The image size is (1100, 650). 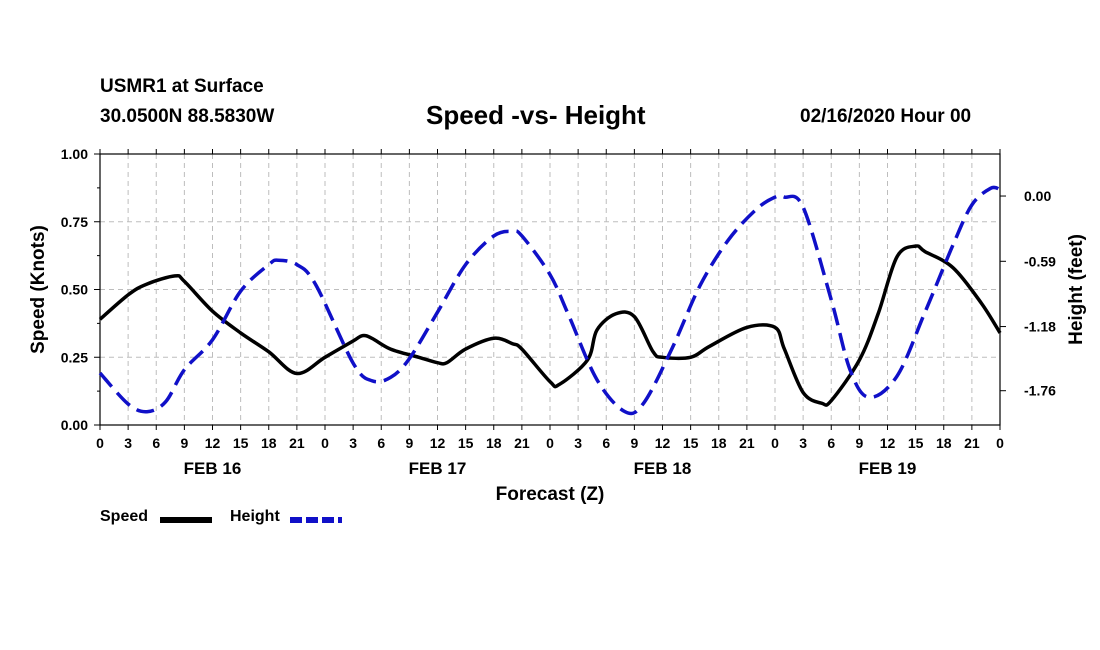 I want to click on legend-speed-label: Speed, so click(x=124, y=516).